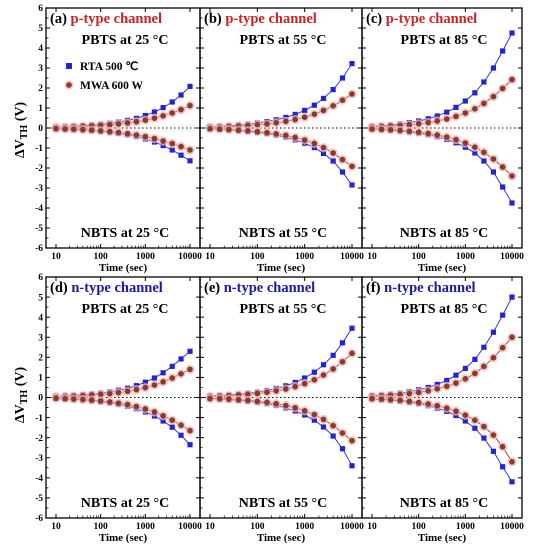 The width and height of the screenshot is (535, 550). What do you see at coordinates (210, 527) in the screenshot?
I see `x-tick-label: 10` at bounding box center [210, 527].